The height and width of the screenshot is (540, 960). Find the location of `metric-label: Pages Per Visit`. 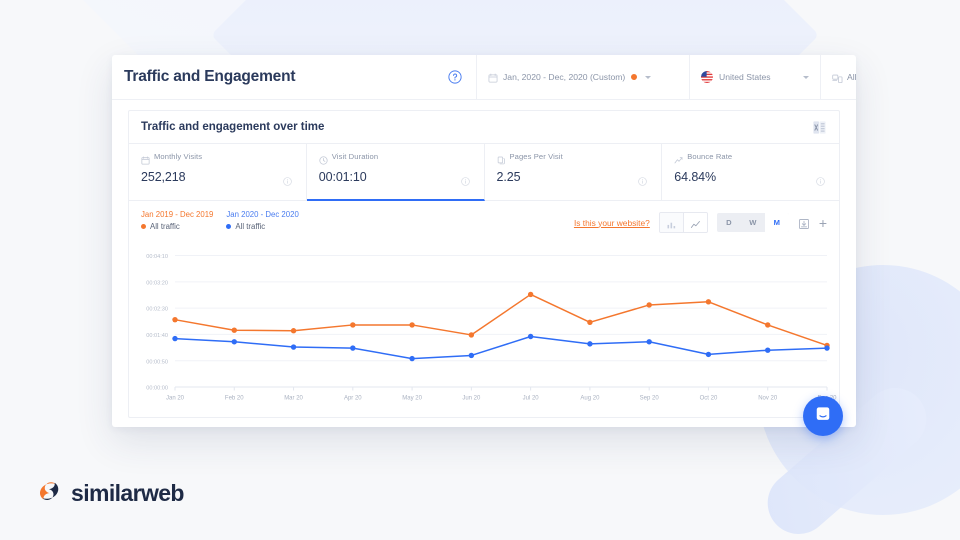

metric-label: Pages Per Visit is located at coordinates (536, 156).